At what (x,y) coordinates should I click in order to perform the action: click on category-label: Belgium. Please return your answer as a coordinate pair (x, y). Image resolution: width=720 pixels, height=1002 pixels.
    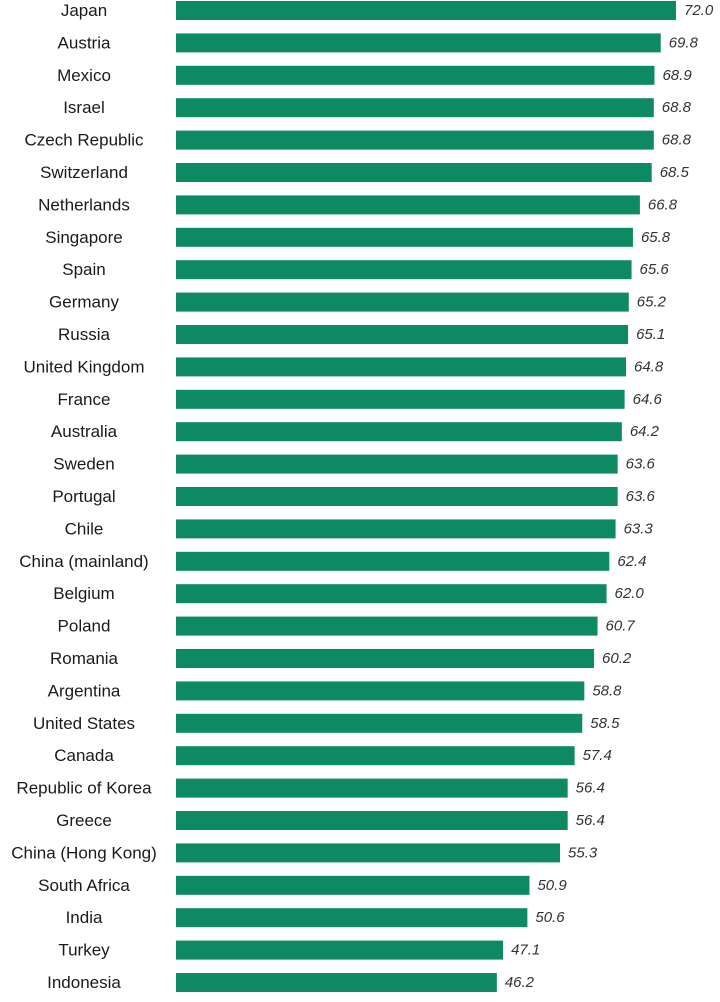
    Looking at the image, I should click on (83, 593).